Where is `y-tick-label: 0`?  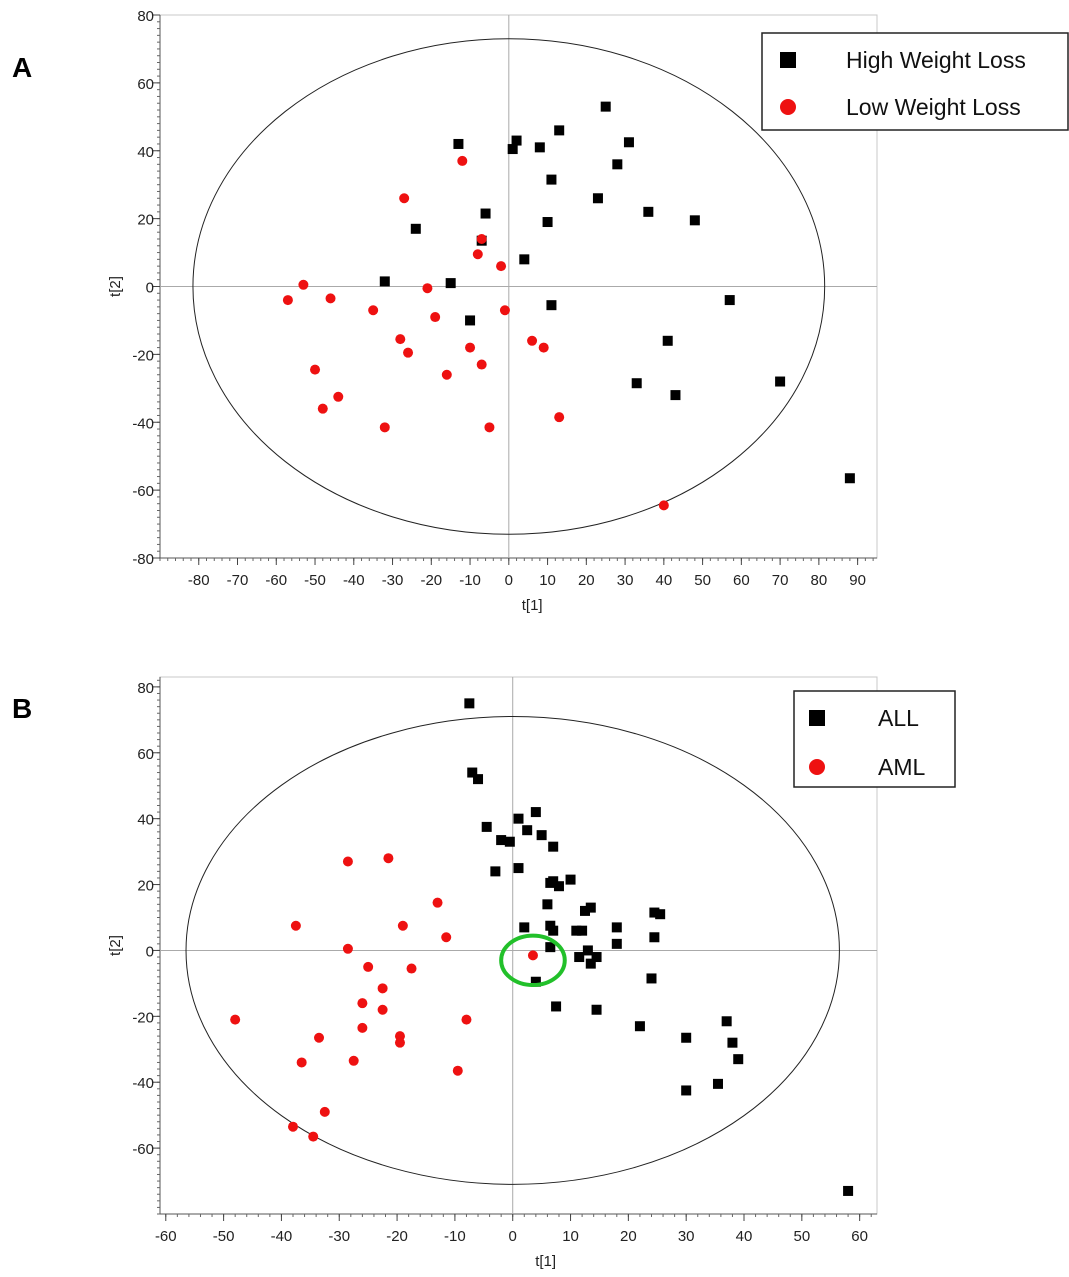 y-tick-label: 0 is located at coordinates (150, 951).